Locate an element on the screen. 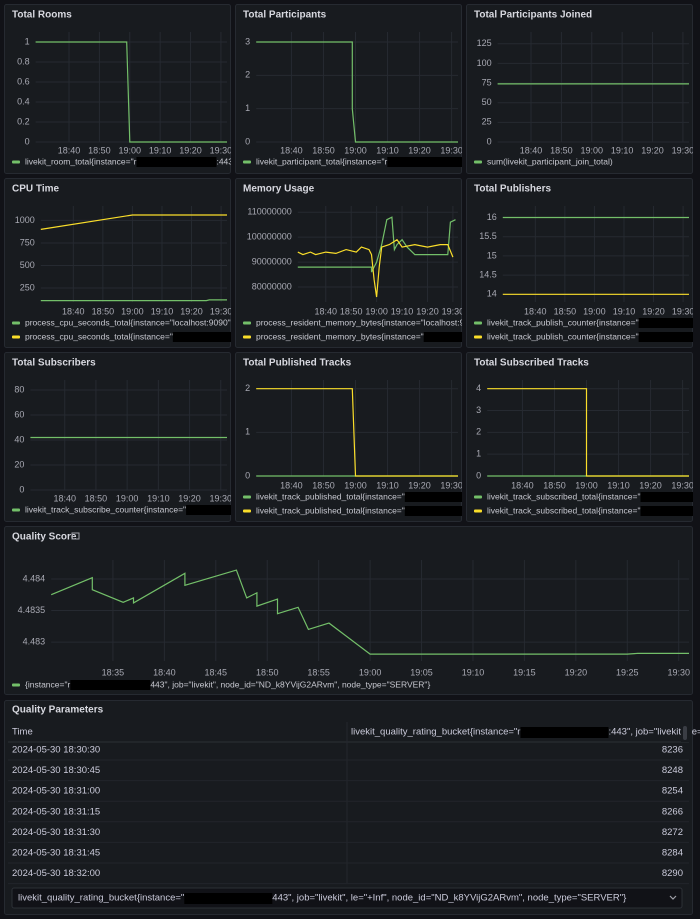 Image resolution: width=700 pixels, height=919 pixels. y-tick-label: 0.6 is located at coordinates (23, 81).